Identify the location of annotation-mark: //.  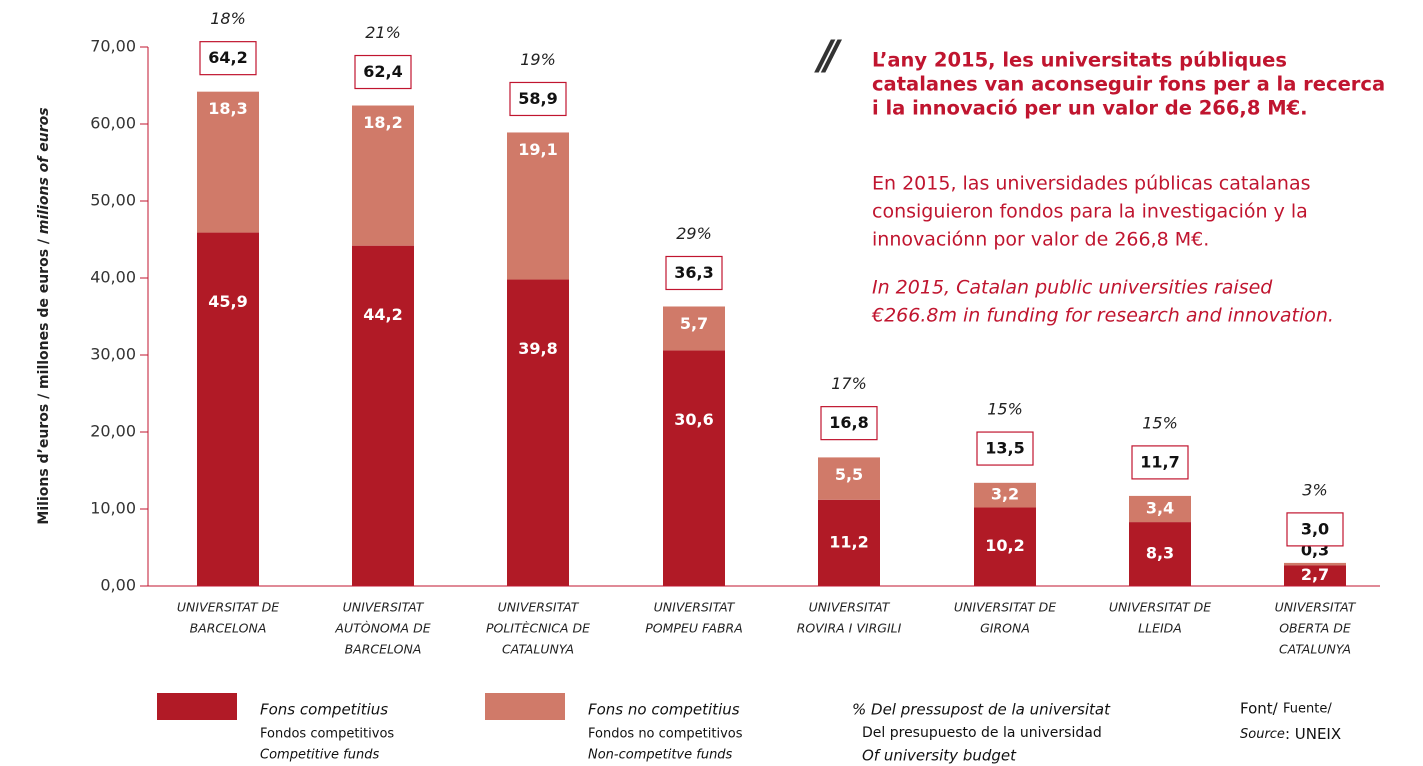
(828, 56).